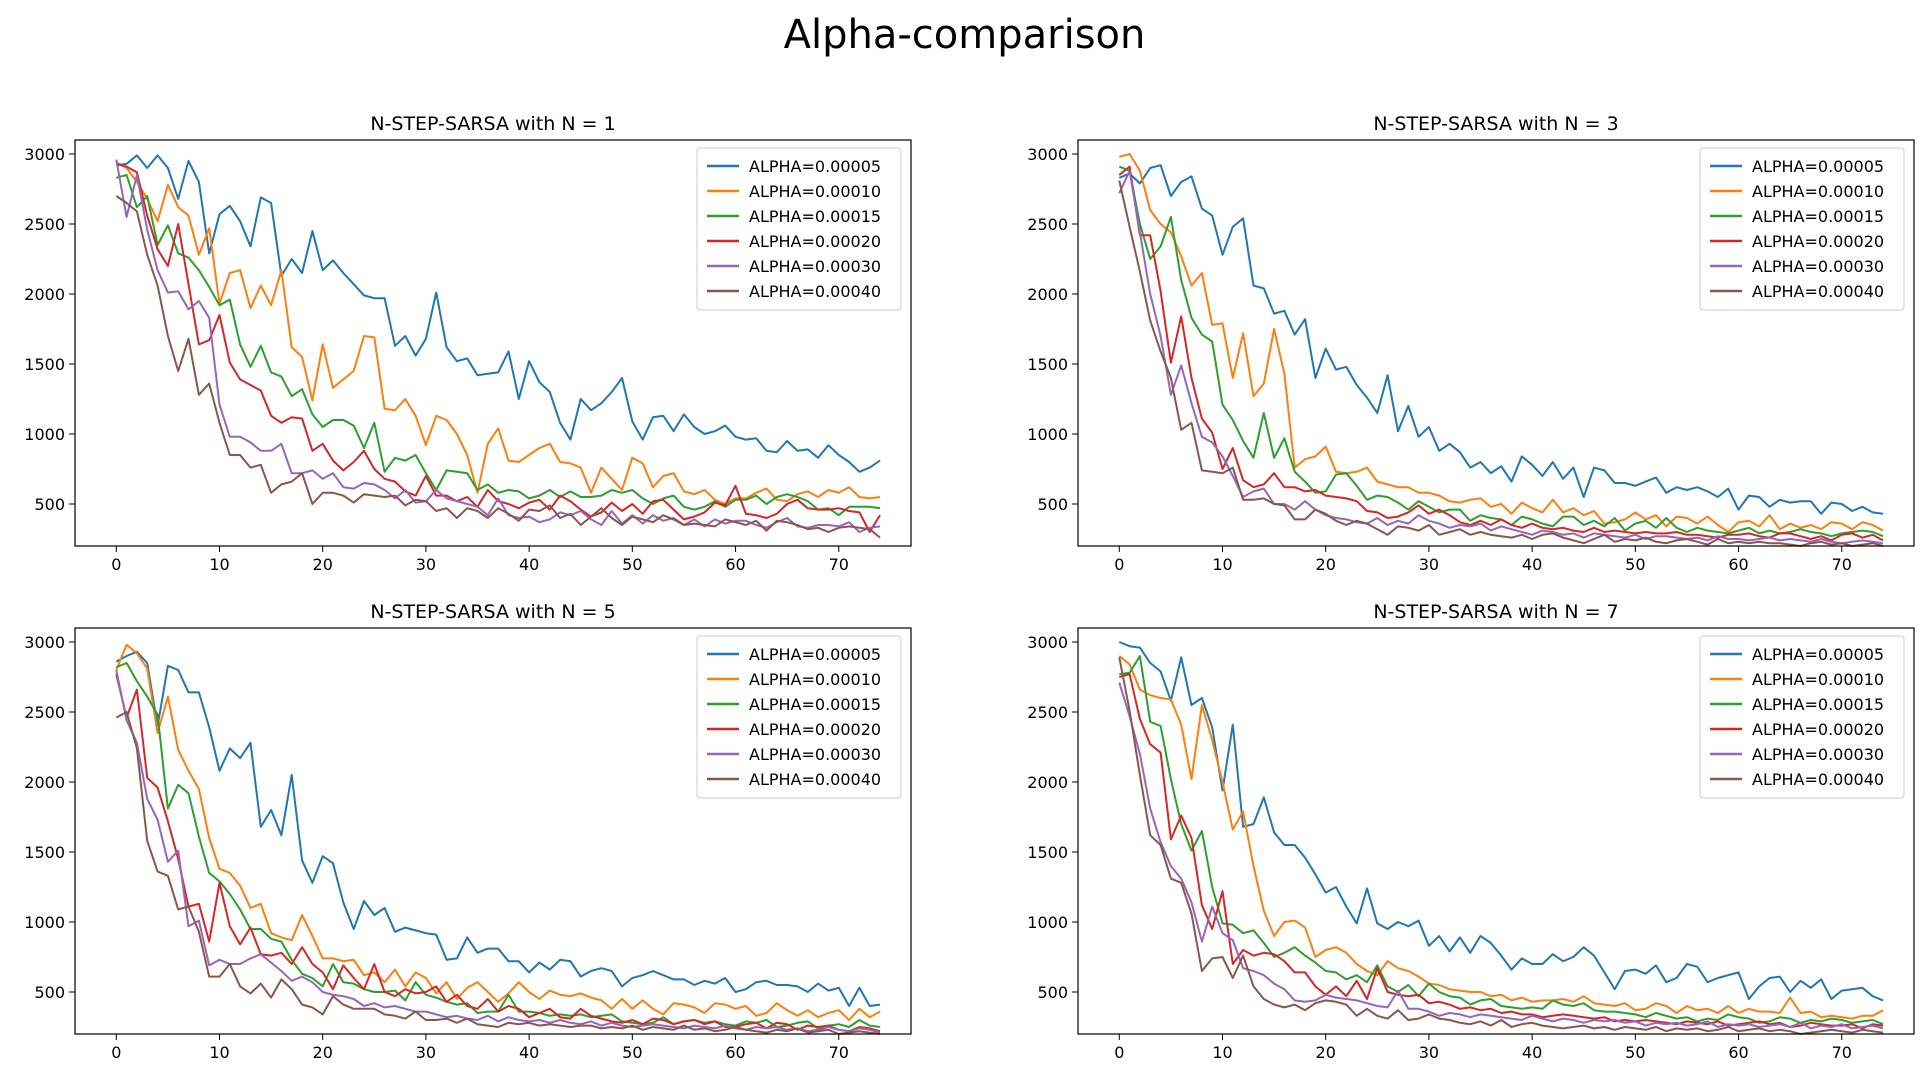 The width and height of the screenshot is (1929, 1074). I want to click on figure-title: Alpha-comparison, so click(964, 35).